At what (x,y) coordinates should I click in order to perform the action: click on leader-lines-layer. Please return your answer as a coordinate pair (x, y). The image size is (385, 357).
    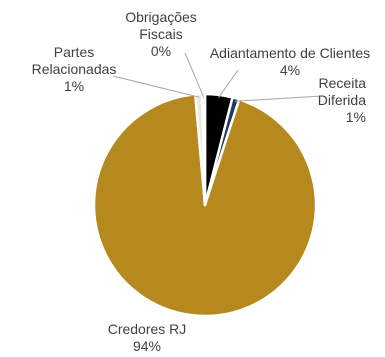
    Looking at the image, I should click on (217, 77).